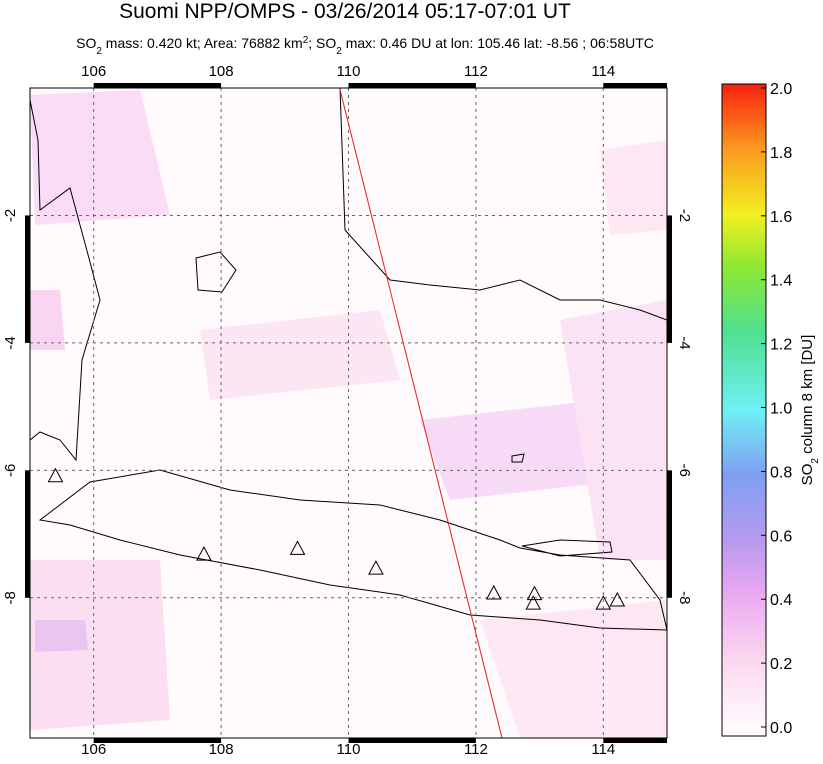 The image size is (823, 764). I want to click on colorbar-tick-label: 1.6, so click(781, 217).